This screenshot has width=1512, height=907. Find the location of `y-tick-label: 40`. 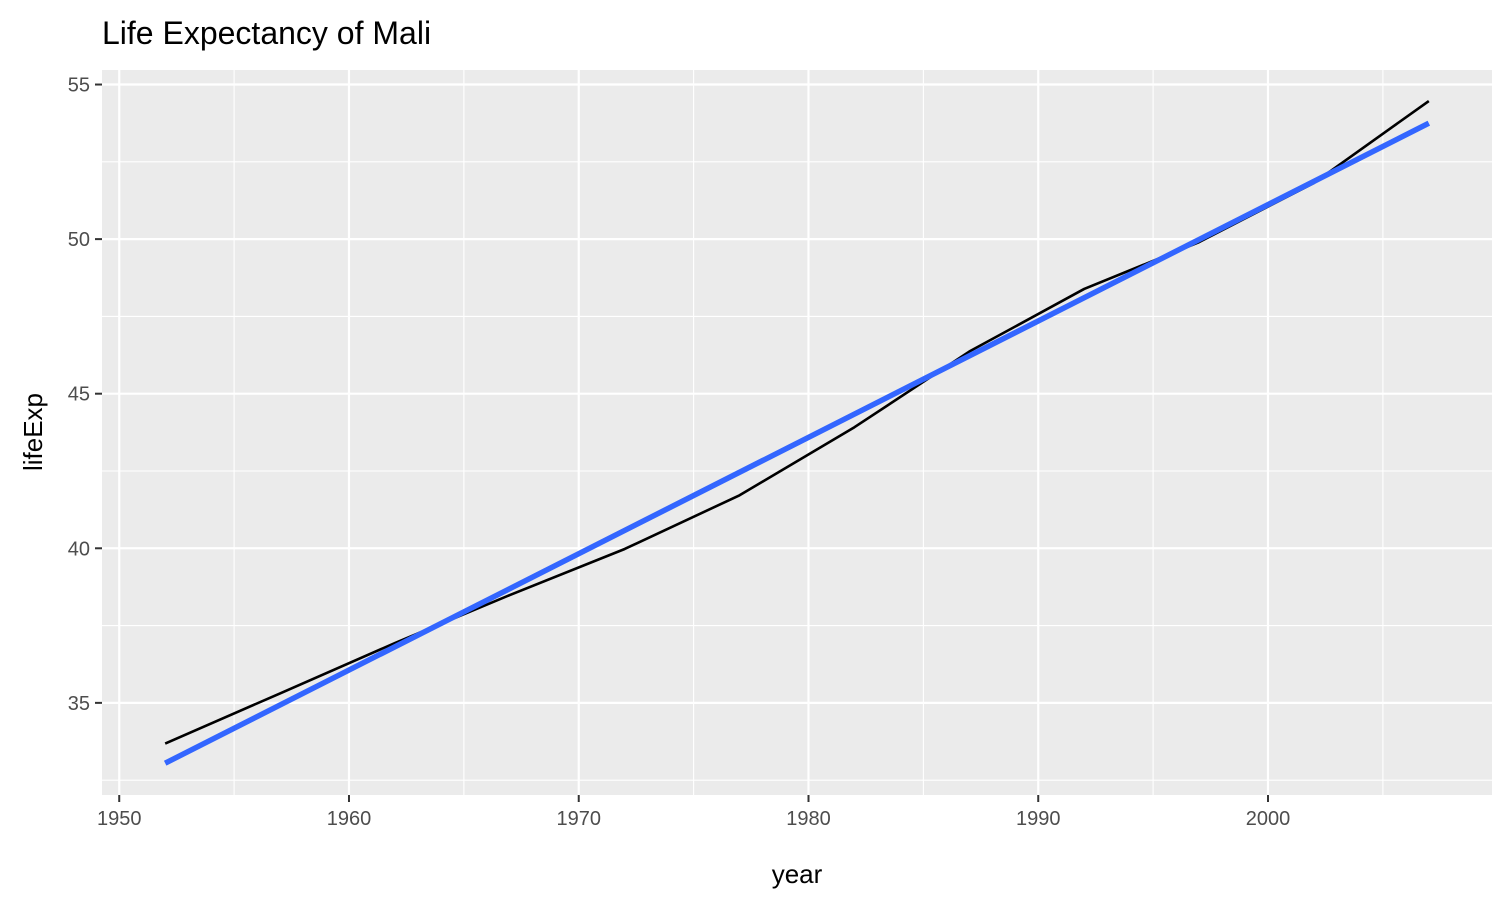

y-tick-label: 40 is located at coordinates (79, 549).